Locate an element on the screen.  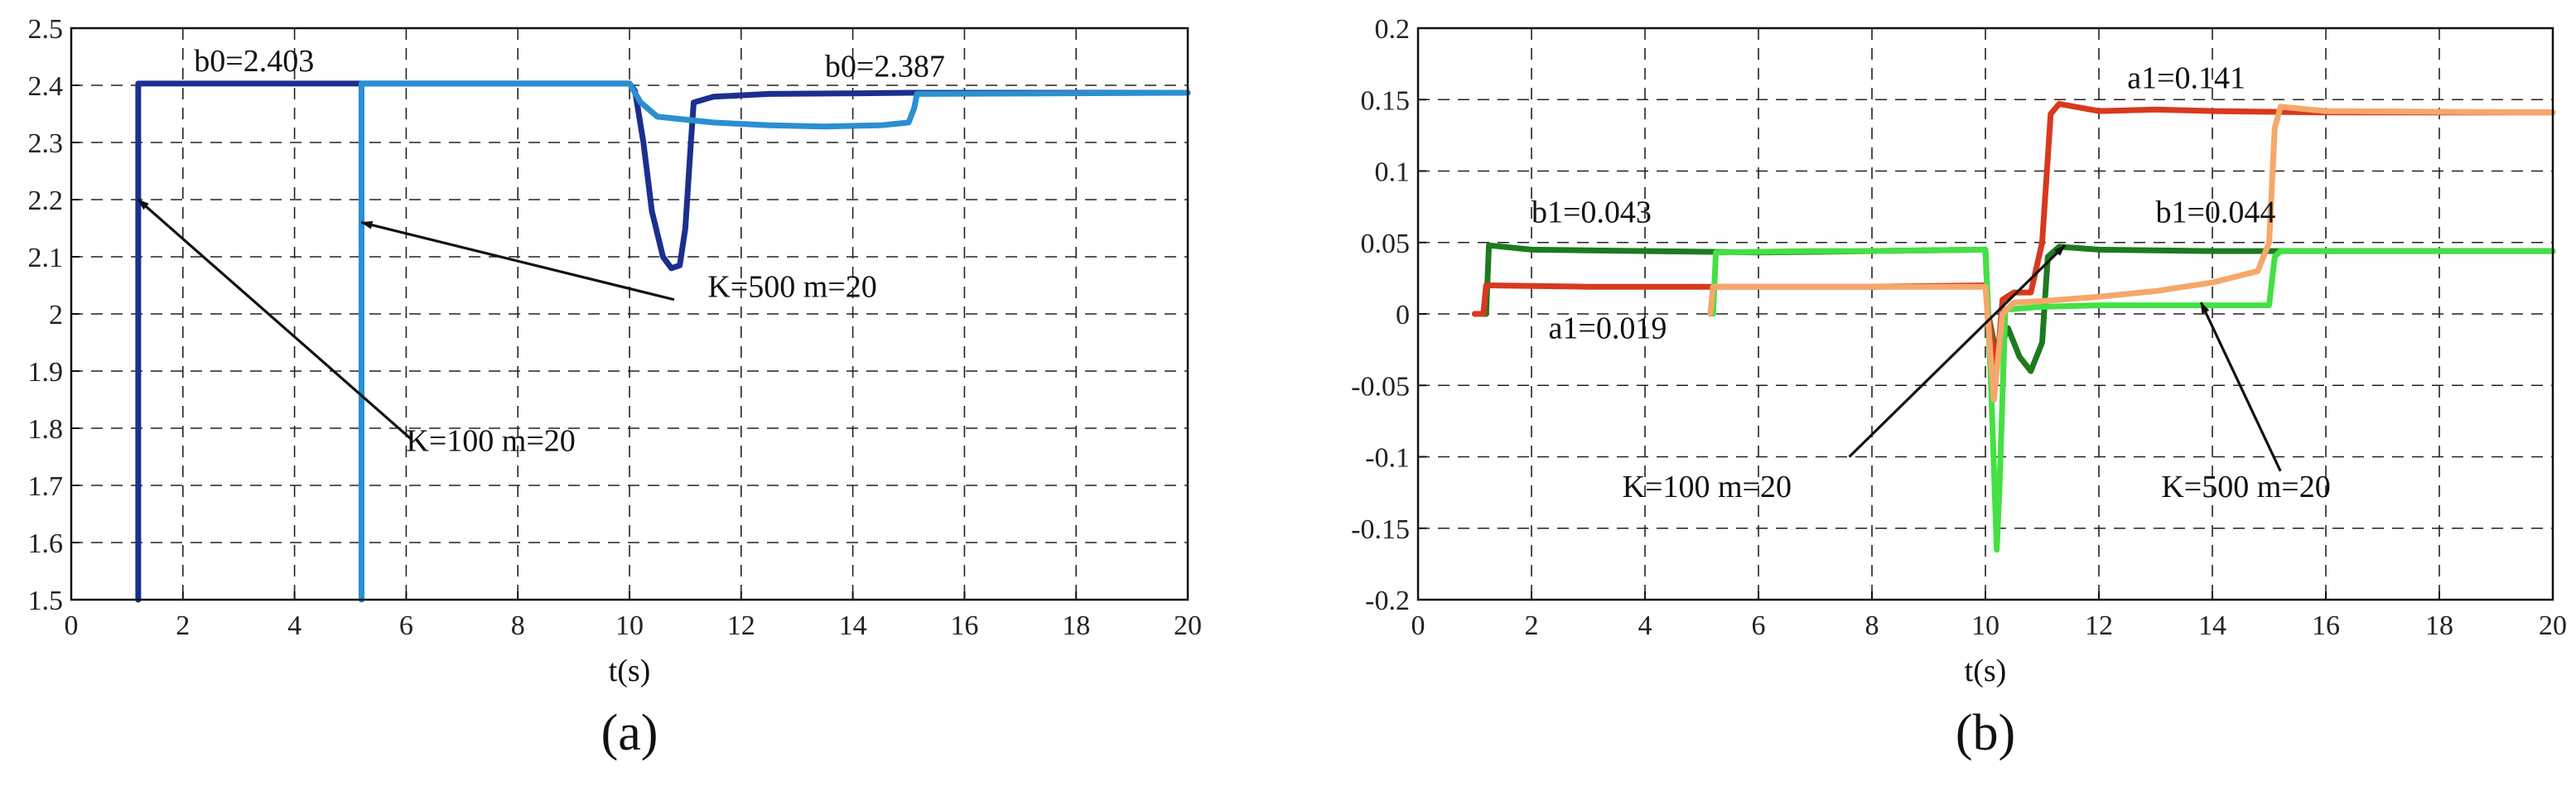
y-tick-label: 0 is located at coordinates (1403, 315).